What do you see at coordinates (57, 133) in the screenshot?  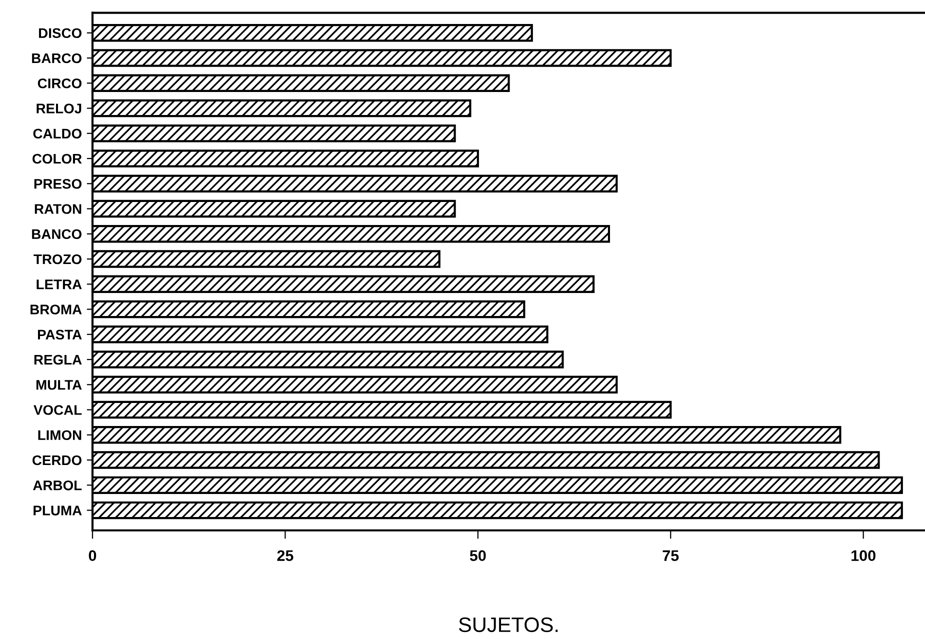 I see `y-tick-label: CALDO` at bounding box center [57, 133].